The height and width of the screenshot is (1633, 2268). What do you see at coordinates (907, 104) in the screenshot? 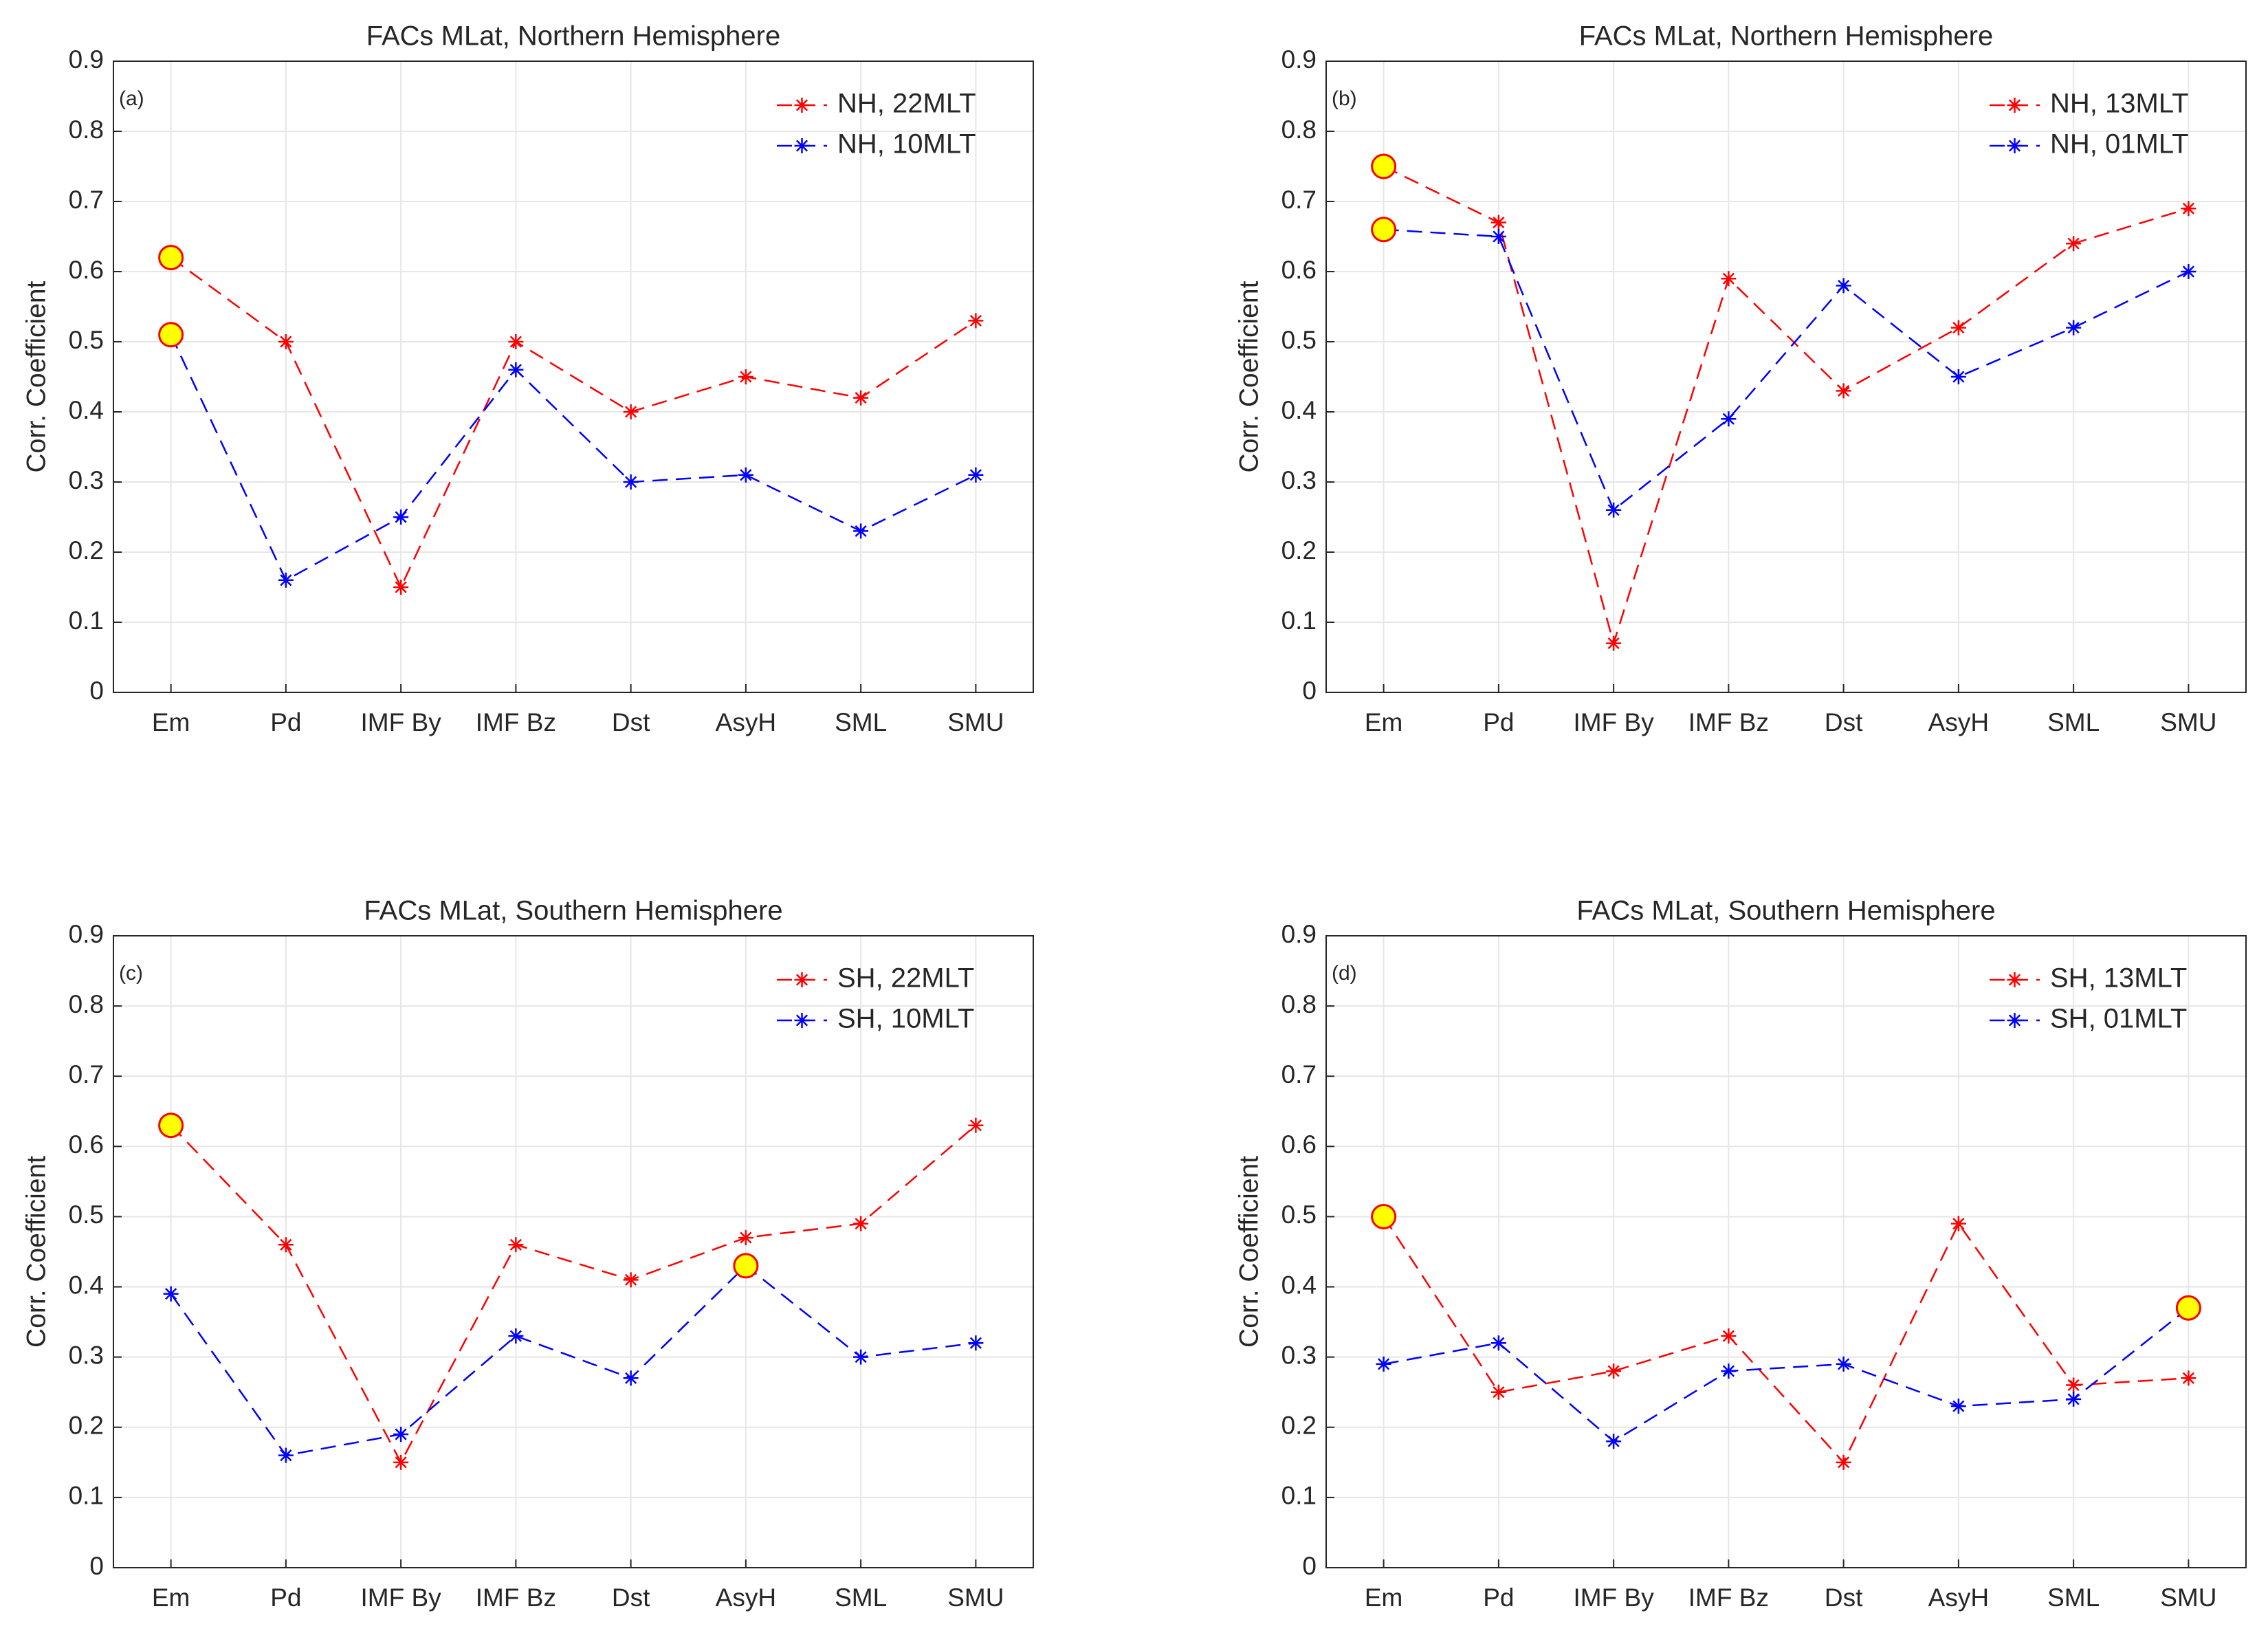
I see `legend-label: NH, 22MLT` at bounding box center [907, 104].